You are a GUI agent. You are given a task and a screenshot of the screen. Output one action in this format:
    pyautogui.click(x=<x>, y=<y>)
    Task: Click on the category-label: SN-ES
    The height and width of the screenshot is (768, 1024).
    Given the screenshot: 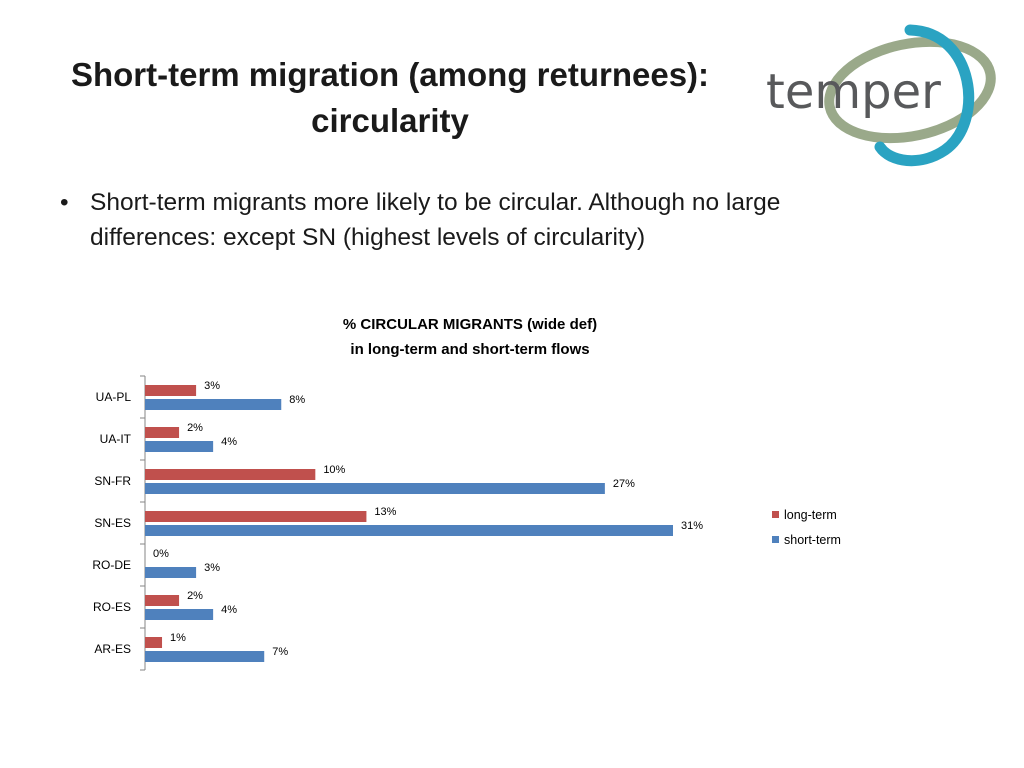 What is the action you would take?
    pyautogui.click(x=112, y=523)
    